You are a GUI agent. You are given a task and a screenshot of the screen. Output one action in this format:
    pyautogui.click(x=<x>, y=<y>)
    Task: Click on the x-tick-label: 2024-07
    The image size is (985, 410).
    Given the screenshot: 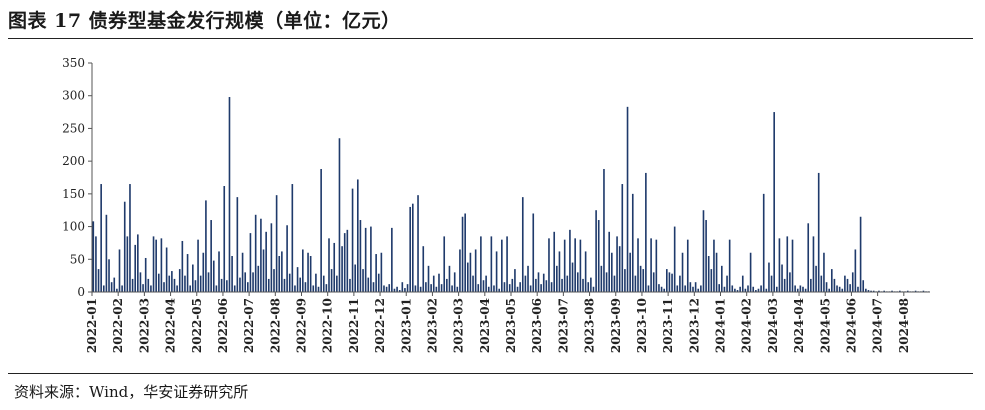 What is the action you would take?
    pyautogui.click(x=878, y=325)
    